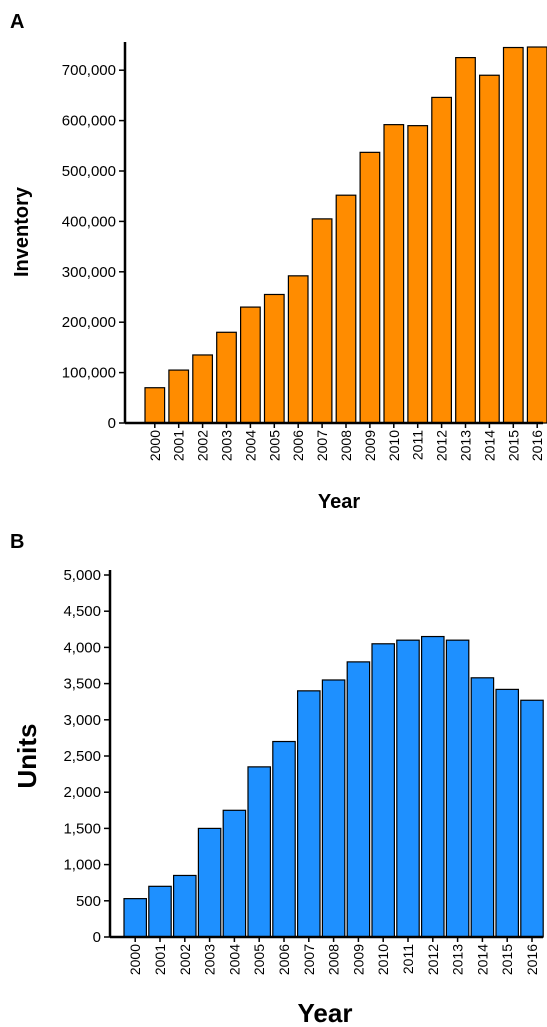 The width and height of the screenshot is (547, 1027). What do you see at coordinates (89, 221) in the screenshot?
I see `y-tick-label: 400,000` at bounding box center [89, 221].